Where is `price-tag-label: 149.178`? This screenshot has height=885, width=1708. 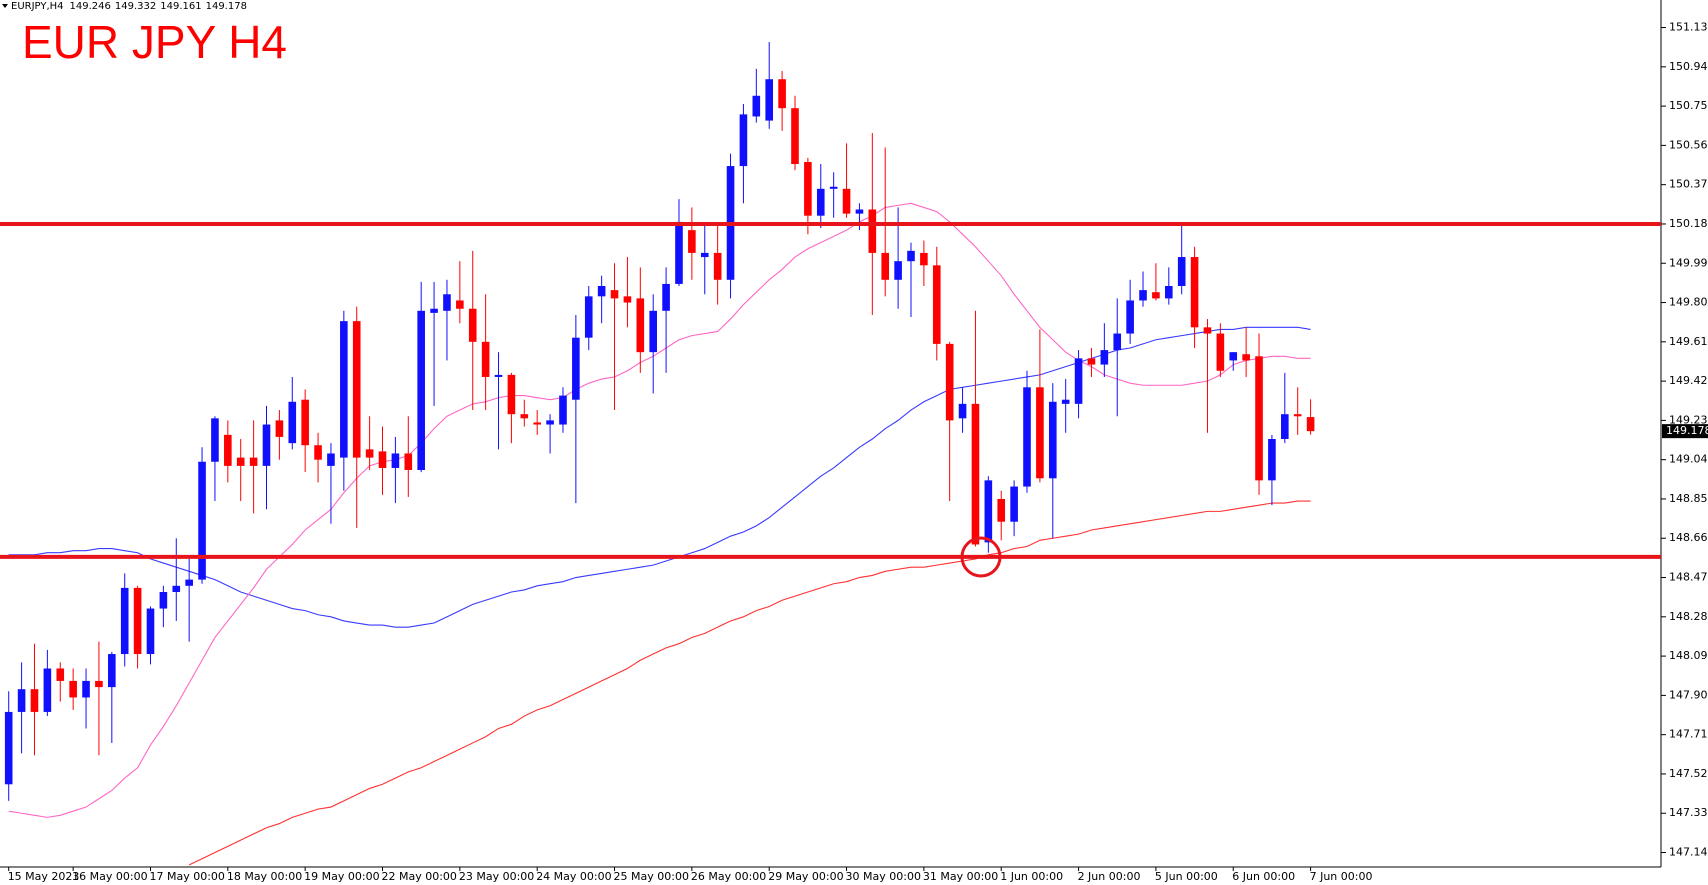 price-tag-label: 149.178 is located at coordinates (1687, 430).